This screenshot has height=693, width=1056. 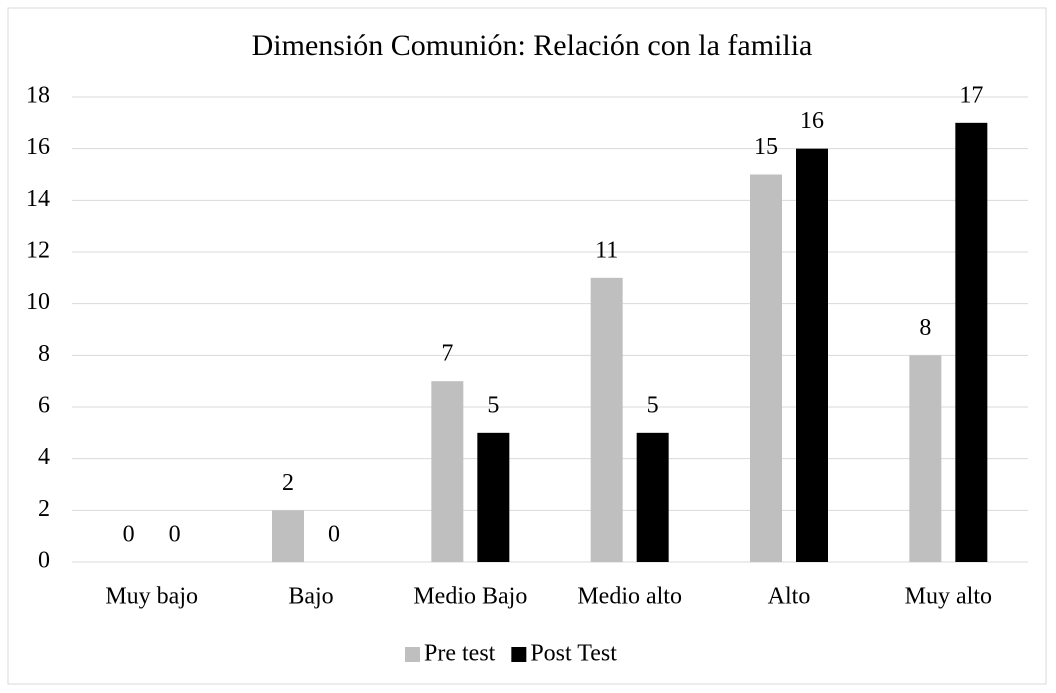 I want to click on y-tick-label: 18, so click(x=38, y=96).